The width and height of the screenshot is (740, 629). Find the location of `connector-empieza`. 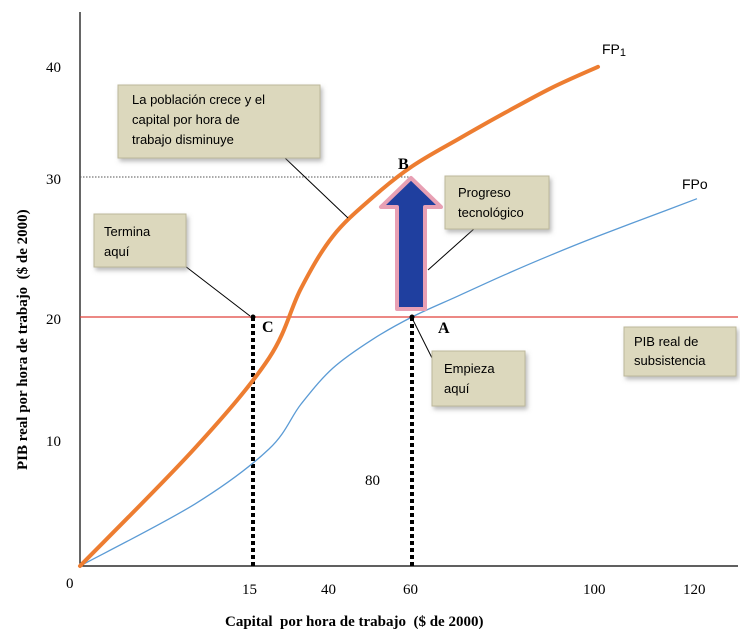

connector-empieza is located at coordinates (423, 341).